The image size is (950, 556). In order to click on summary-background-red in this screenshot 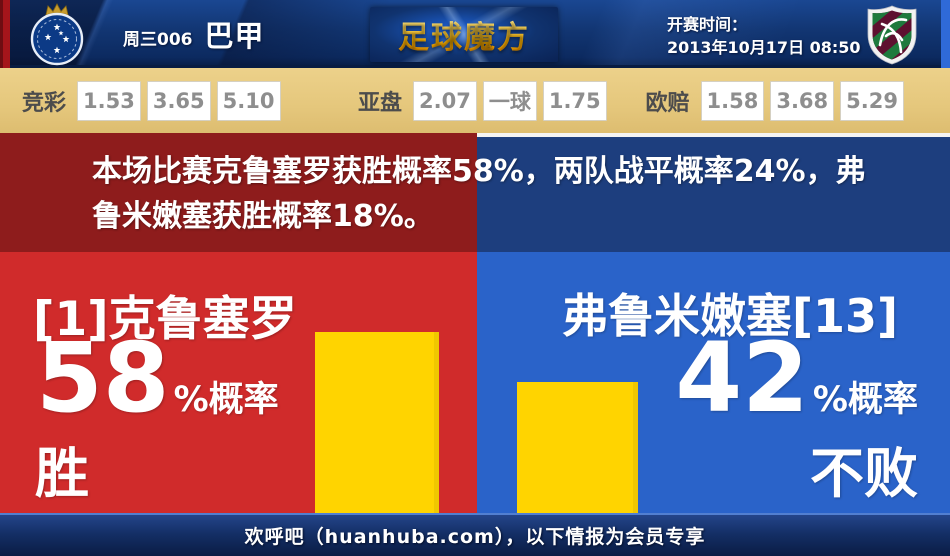, I will do `click(238, 192)`.